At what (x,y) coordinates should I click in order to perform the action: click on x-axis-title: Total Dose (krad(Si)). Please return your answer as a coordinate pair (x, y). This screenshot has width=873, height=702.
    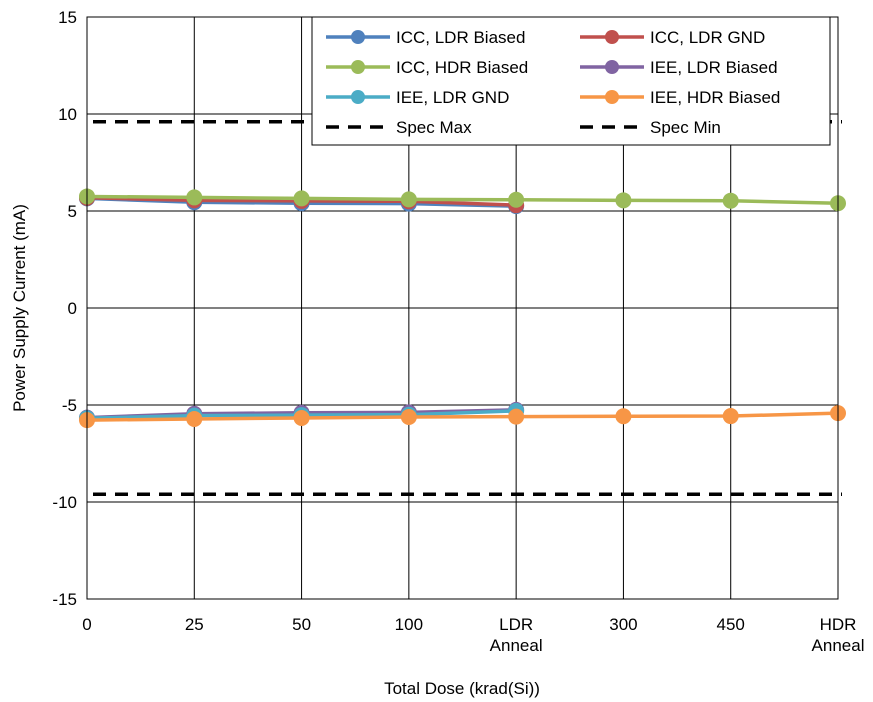
    Looking at the image, I should click on (462, 688).